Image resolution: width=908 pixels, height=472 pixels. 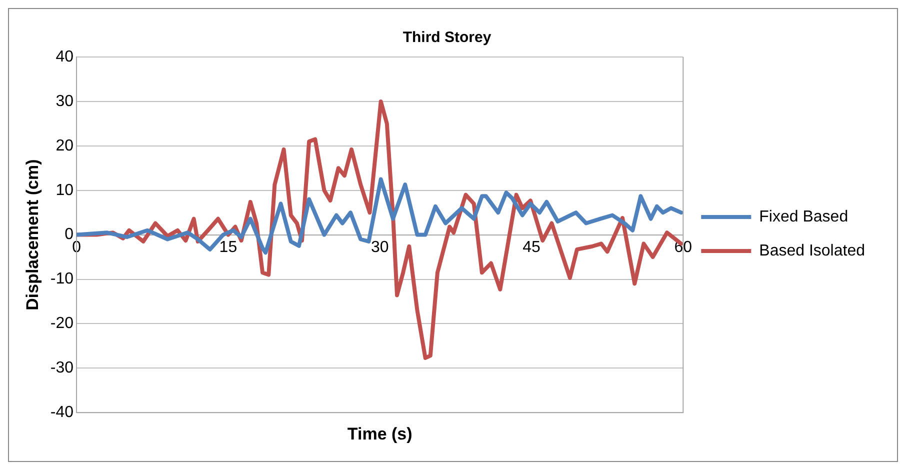 I want to click on x-axis-title: Time (s), so click(x=379, y=434).